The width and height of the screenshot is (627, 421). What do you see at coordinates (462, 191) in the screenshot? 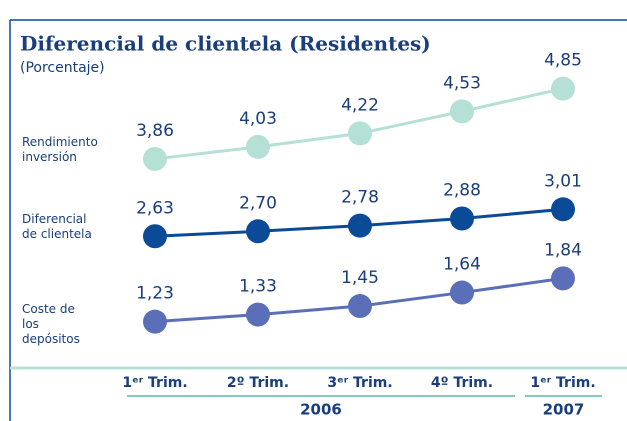
I see `value-label: 2,88` at bounding box center [462, 191].